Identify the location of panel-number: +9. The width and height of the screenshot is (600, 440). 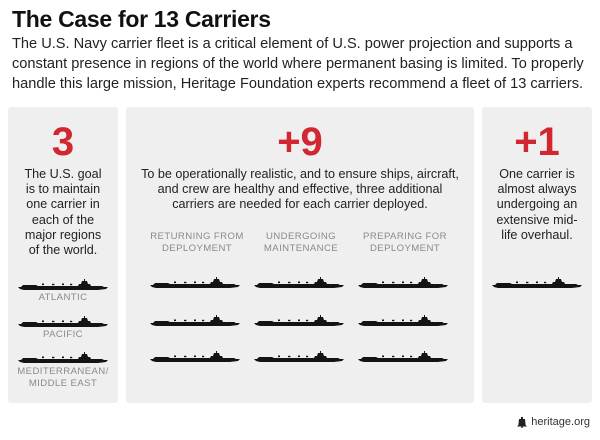
(300, 142).